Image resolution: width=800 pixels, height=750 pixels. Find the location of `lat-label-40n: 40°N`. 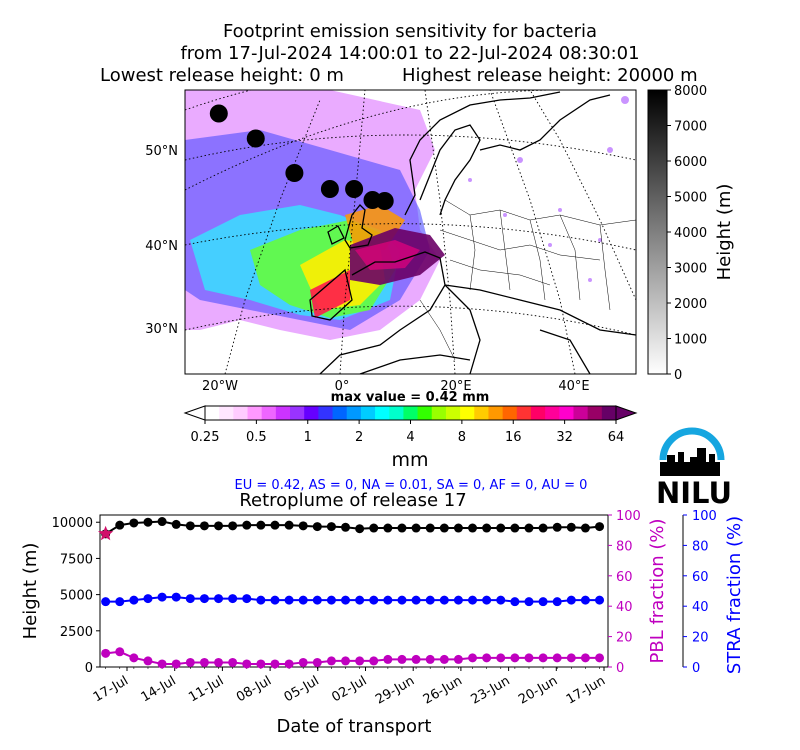

lat-label-40n: 40°N is located at coordinates (161, 246).